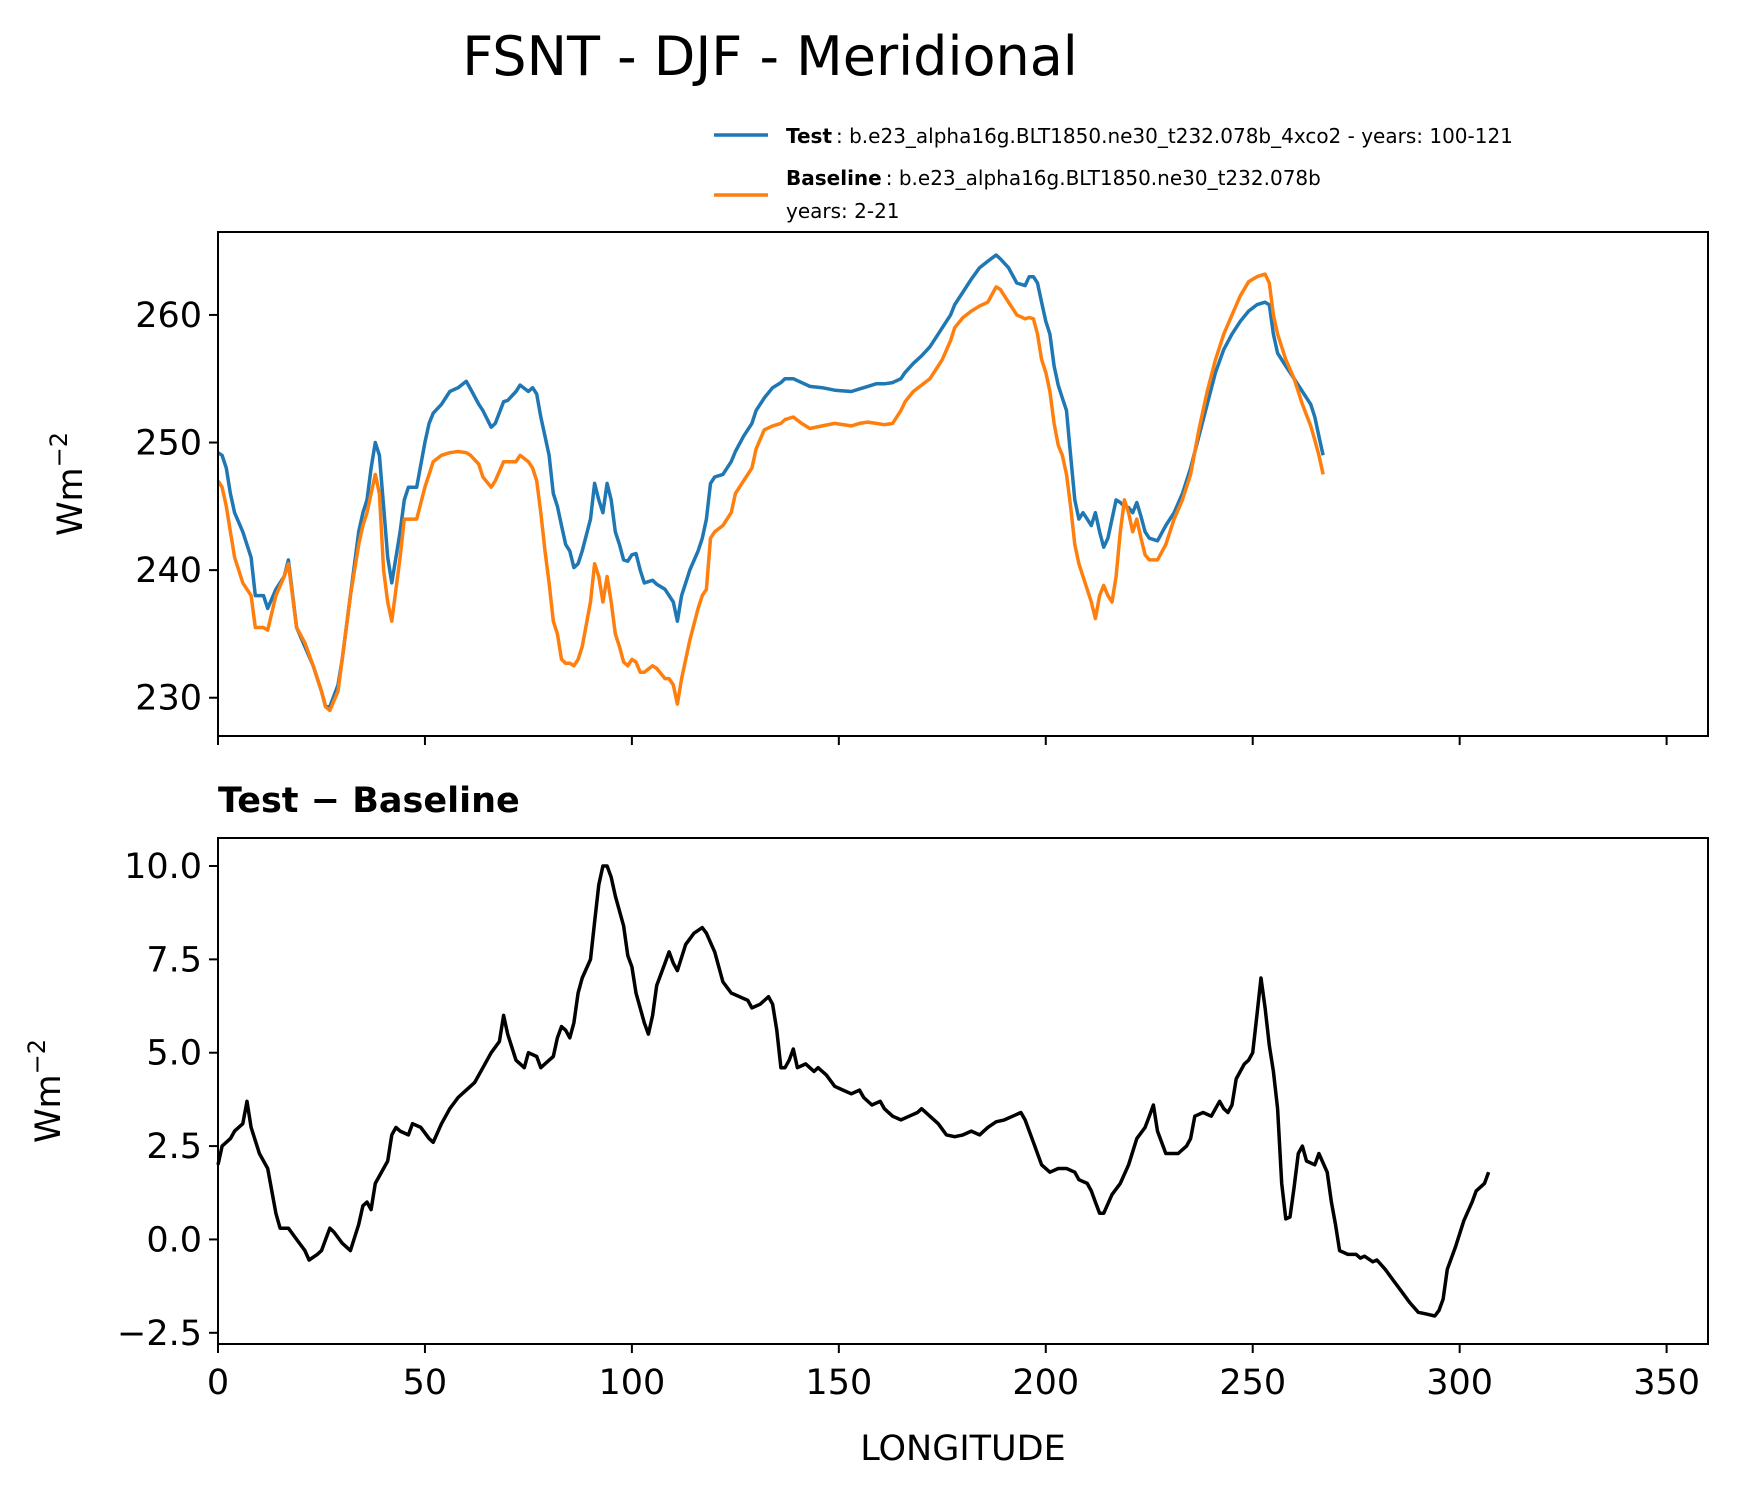  I want to click on legend-baseline-name: Baseline, so click(834, 178).